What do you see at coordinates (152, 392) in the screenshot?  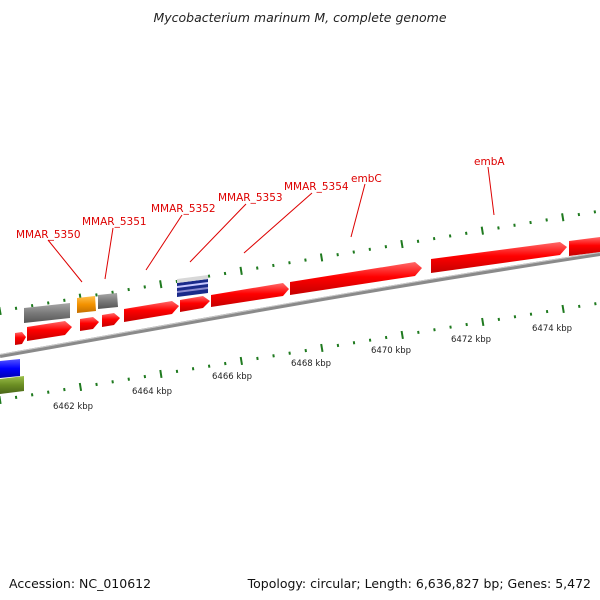 I see `kbp-label-6464: 6464 kbp` at bounding box center [152, 392].